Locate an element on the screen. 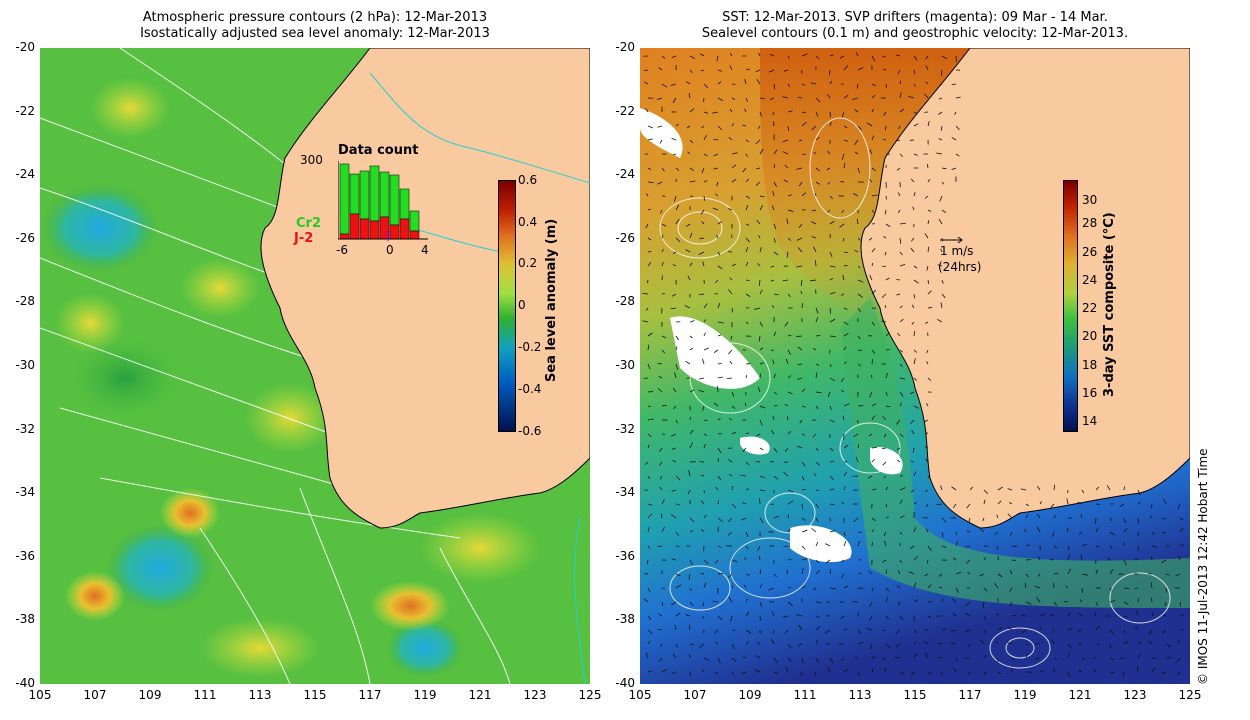 The image size is (1250, 720). sst-tick: 20 is located at coordinates (1090, 336).